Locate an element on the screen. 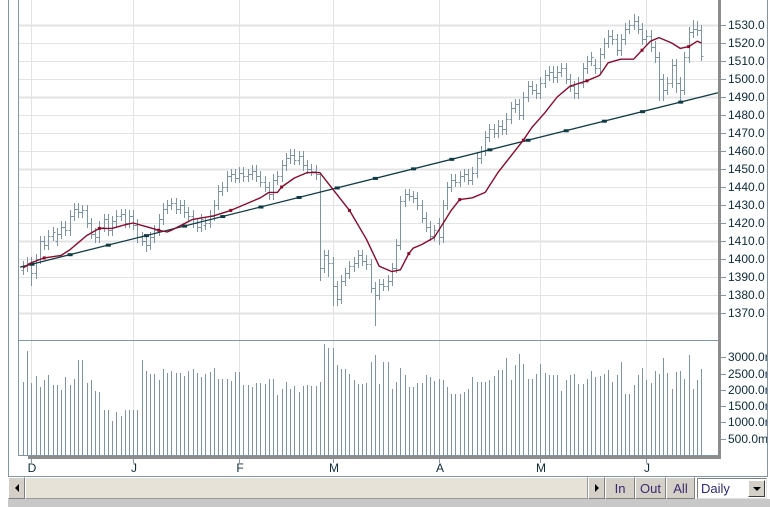 The height and width of the screenshot is (507, 770). price-axis-label: 1470.0 is located at coordinates (746, 133).